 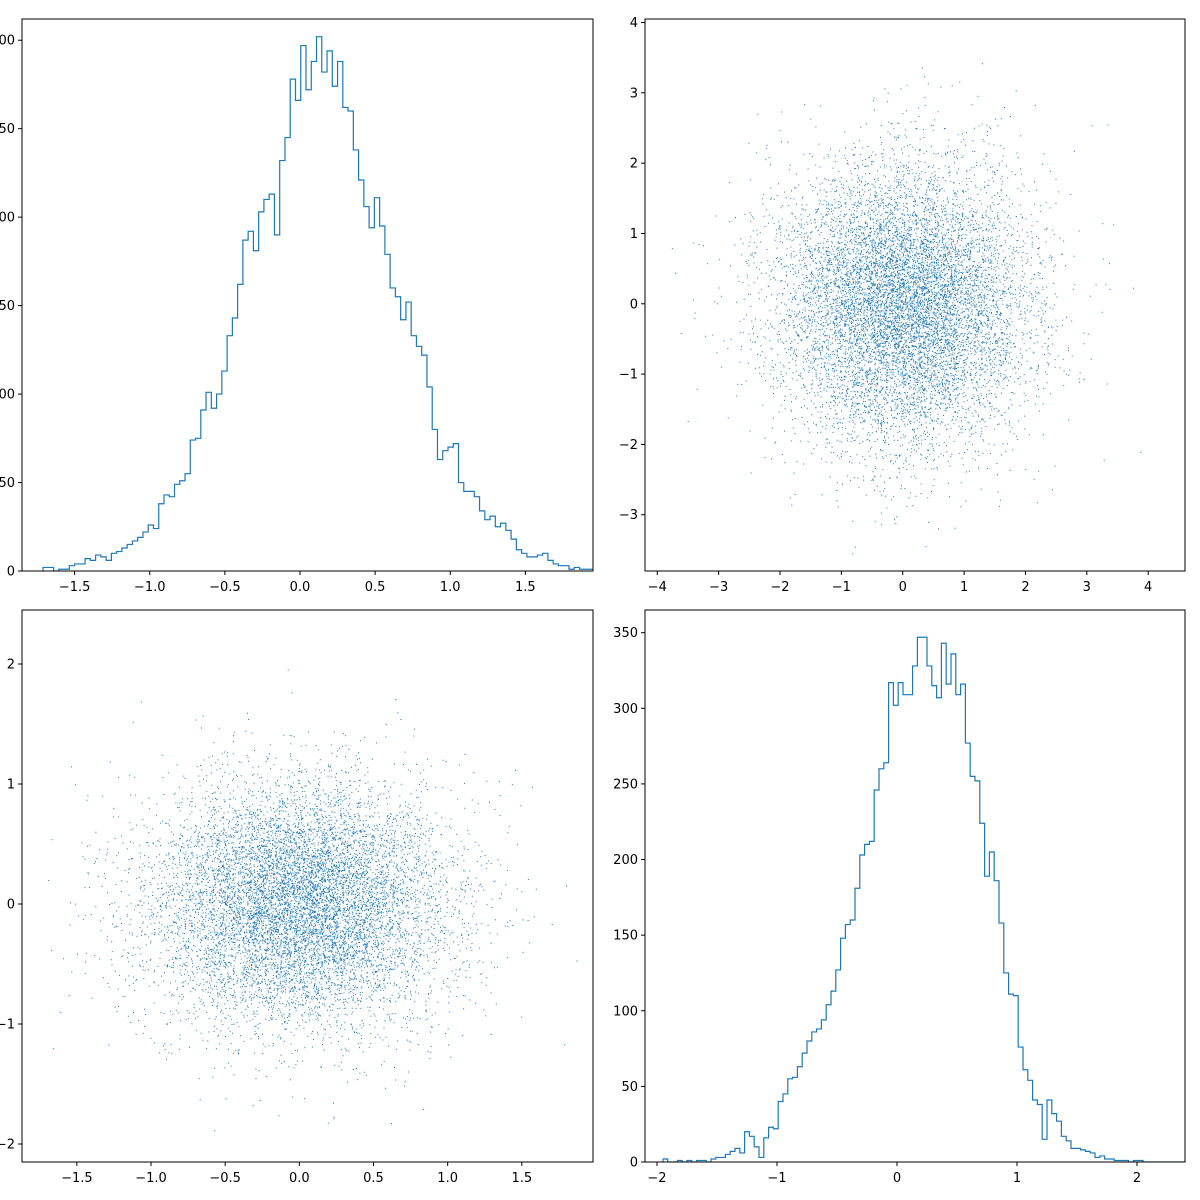 What do you see at coordinates (625, 633) in the screenshot?
I see `y-tick-label: 350` at bounding box center [625, 633].